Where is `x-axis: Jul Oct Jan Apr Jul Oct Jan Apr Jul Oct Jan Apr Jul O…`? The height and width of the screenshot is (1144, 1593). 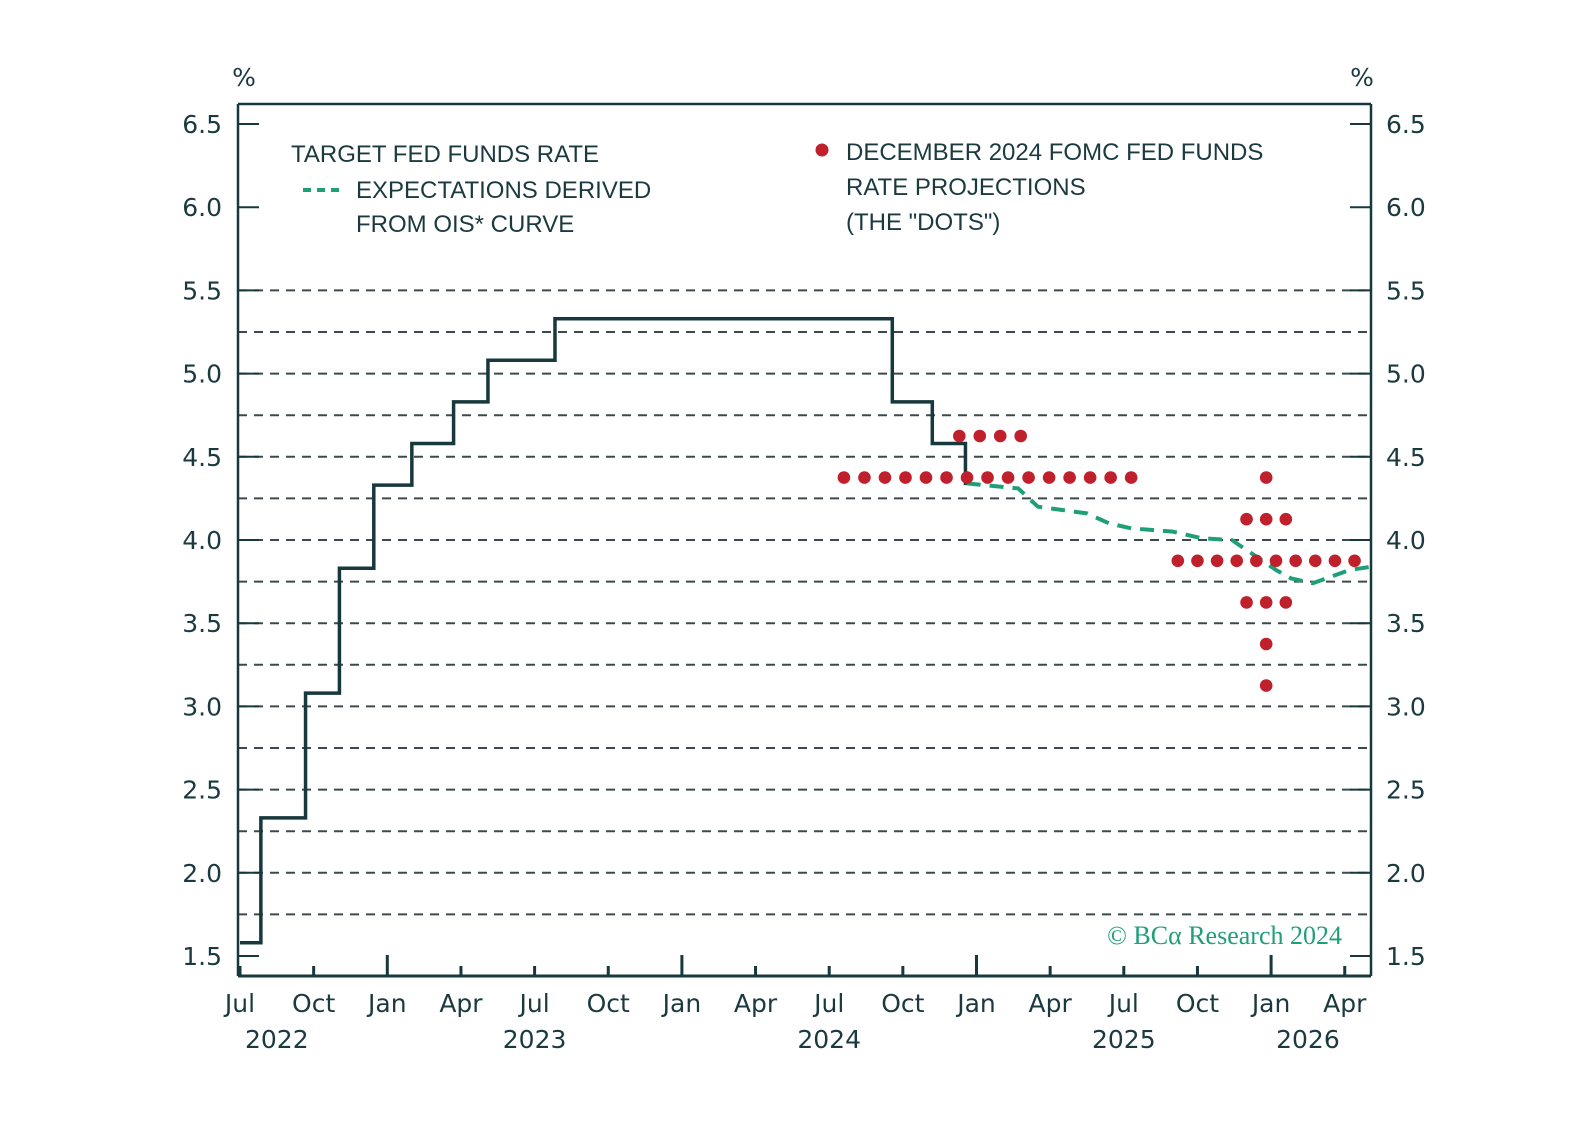
x-axis: Jul Oct Jan Apr Jul Oct Jan Apr Jul Oct Jan Apr Jul O… is located at coordinates (795, 1004).